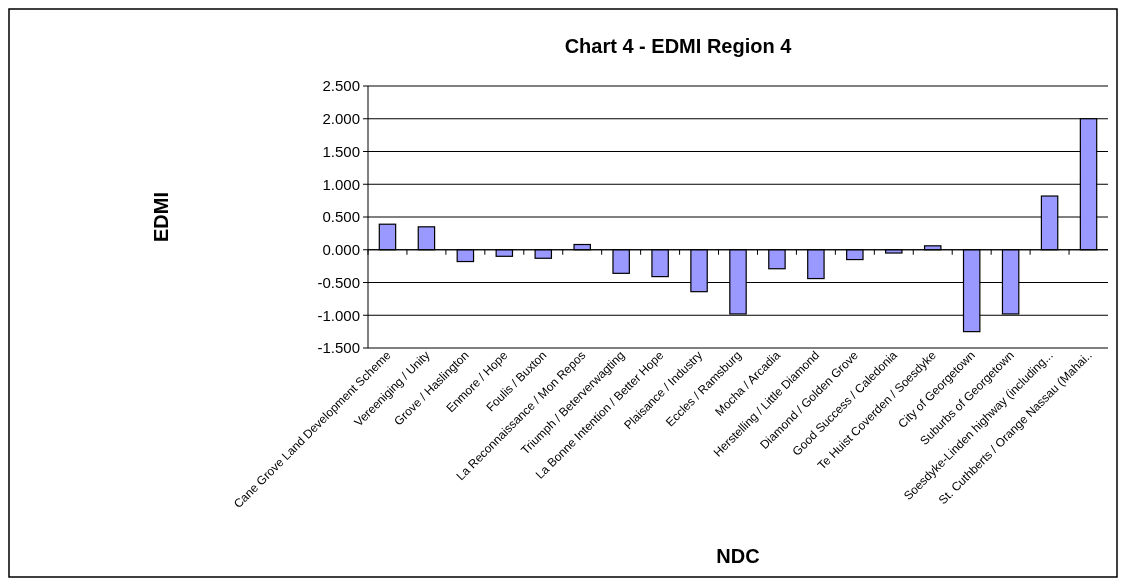 Image resolution: width=1128 pixels, height=586 pixels. I want to click on y-tick-label: -1.000, so click(338, 315).